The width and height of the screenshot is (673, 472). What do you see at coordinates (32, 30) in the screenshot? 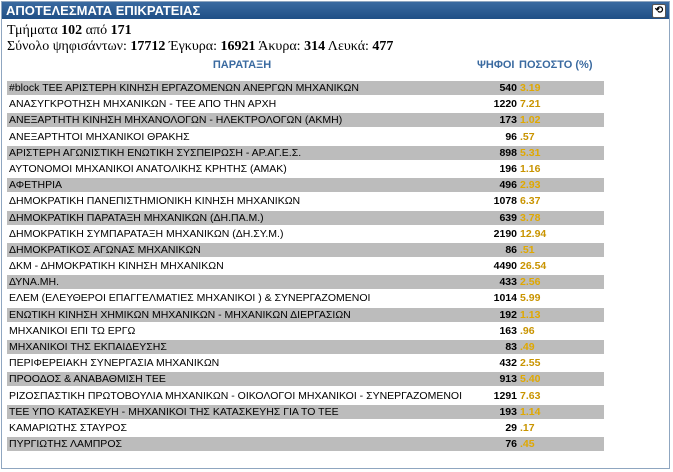
I see `sections-label: Τμήματα` at bounding box center [32, 30].